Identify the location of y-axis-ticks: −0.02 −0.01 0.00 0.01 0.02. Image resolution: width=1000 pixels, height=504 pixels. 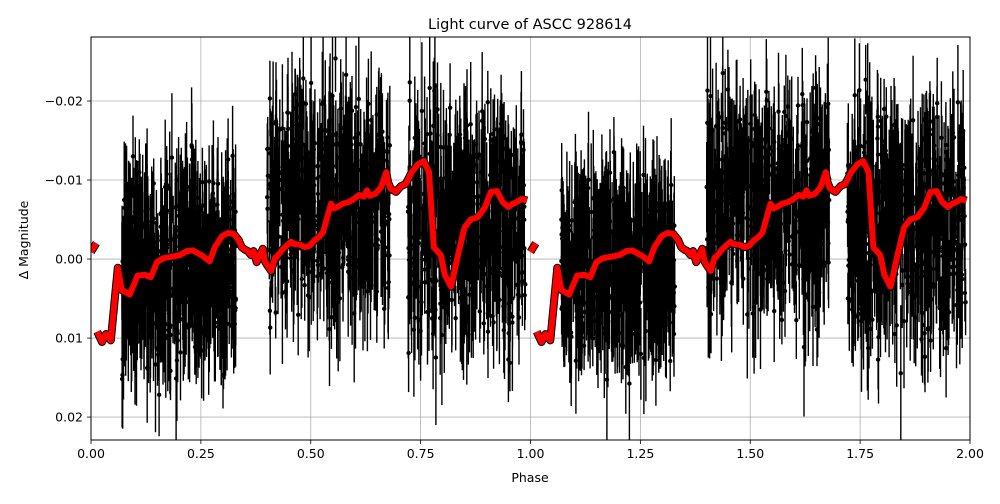
(68, 259).